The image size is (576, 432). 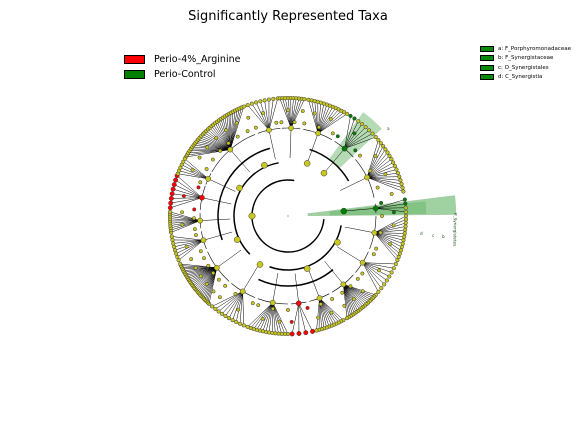 What do you see at coordinates (525, 68) in the screenshot?
I see `clade-legend-item: c: O_Synergistales` at bounding box center [525, 68].